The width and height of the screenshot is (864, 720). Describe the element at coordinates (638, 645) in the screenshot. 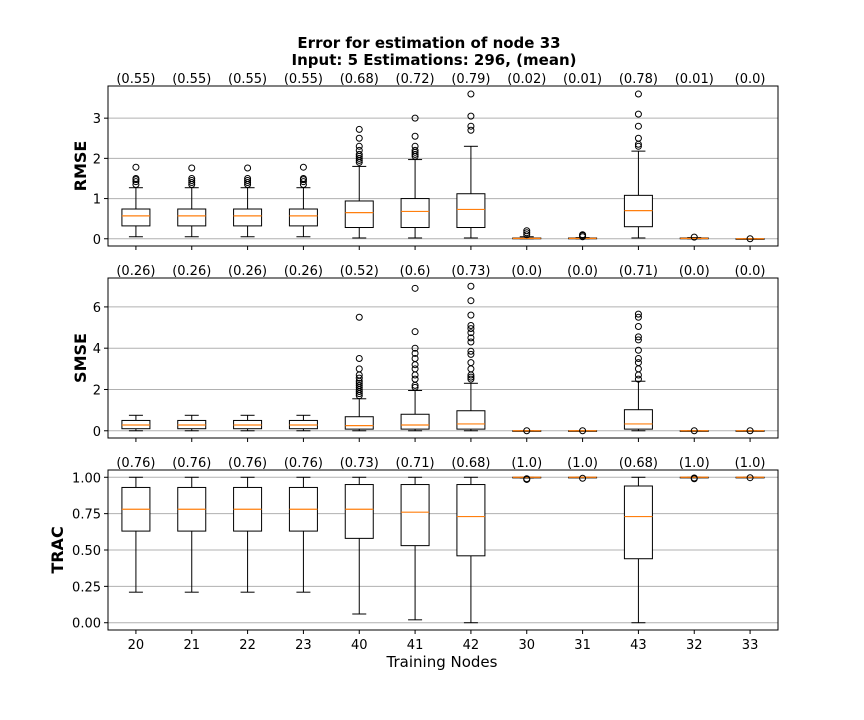

I see `x-tick-label: 43` at that location.